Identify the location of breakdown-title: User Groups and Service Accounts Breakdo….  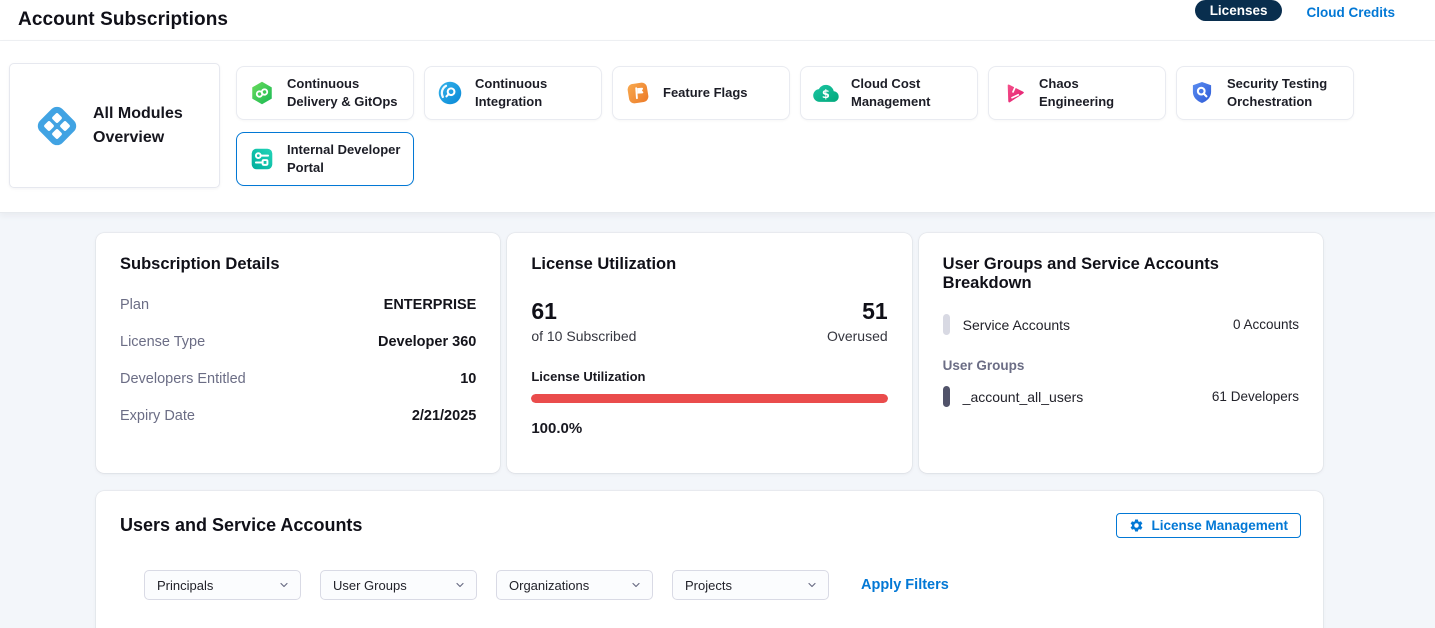
(1080, 273).